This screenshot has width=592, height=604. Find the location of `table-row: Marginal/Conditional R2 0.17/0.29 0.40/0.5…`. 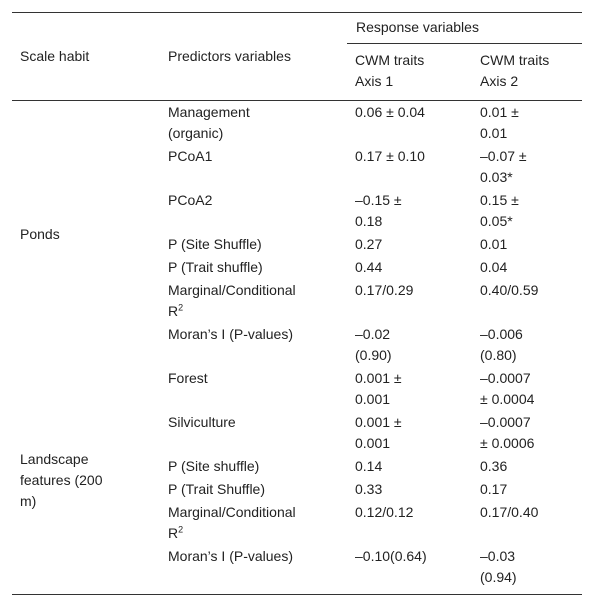

table-row: Marginal/Conditional R2 0.17/0.29 0.40/0.5… is located at coordinates (297, 301).